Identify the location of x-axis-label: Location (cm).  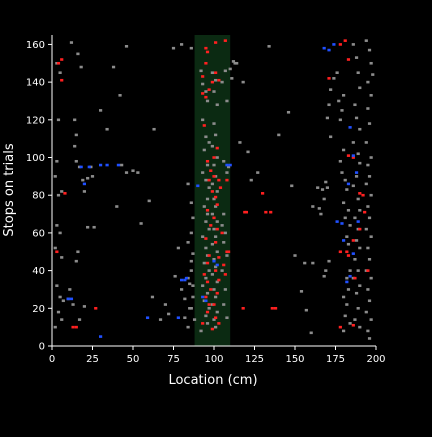
(212, 380).